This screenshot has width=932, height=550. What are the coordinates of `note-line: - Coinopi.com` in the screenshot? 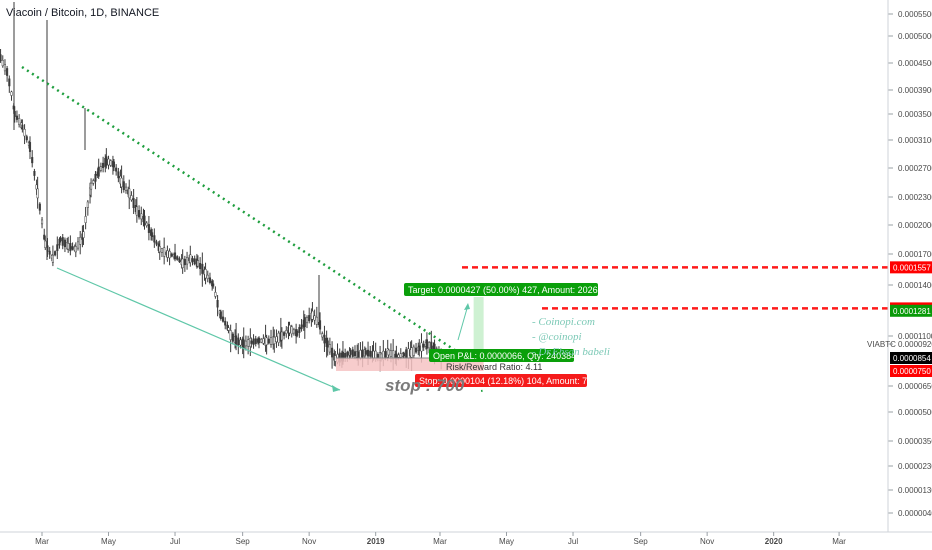 It's located at (563, 322).